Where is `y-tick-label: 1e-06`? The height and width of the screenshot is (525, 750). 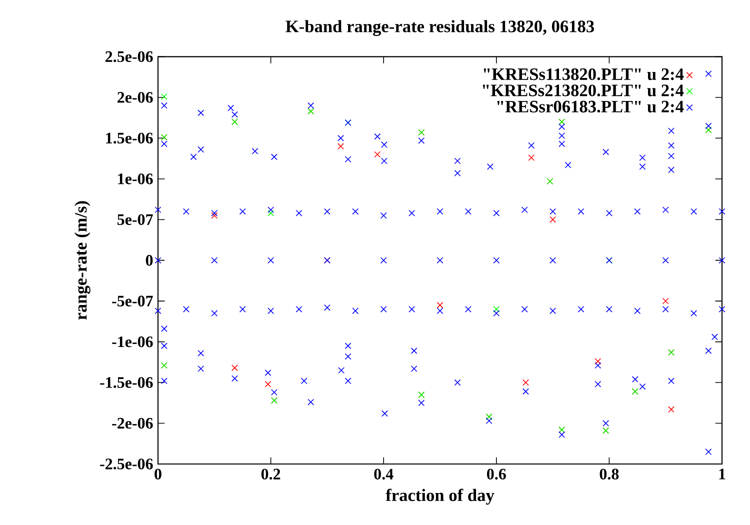 y-tick-label: 1e-06 is located at coordinates (135, 178).